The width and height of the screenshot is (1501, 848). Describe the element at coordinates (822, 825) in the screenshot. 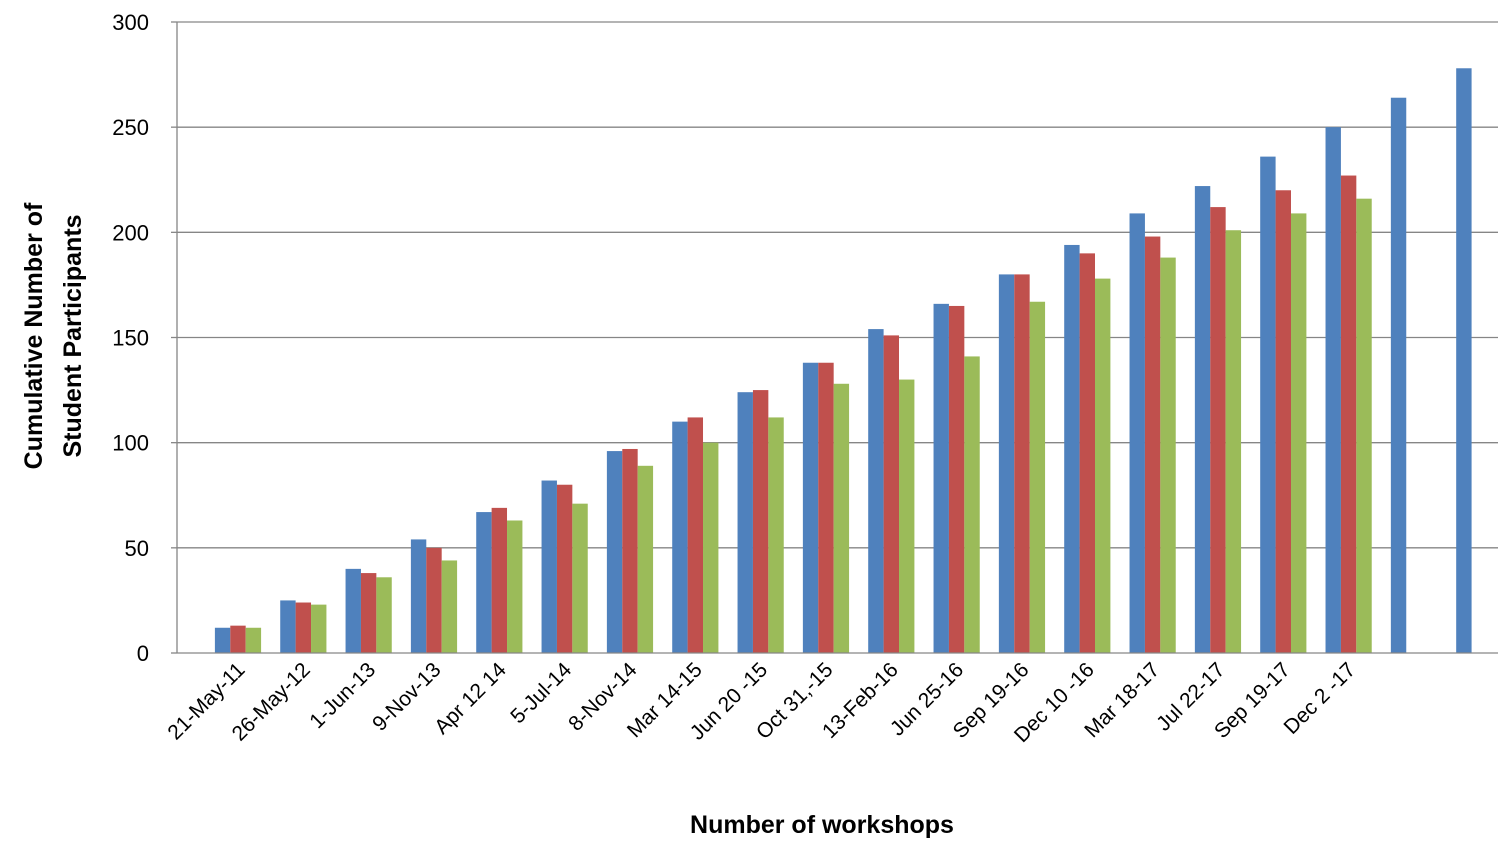

I see `x-axis-title: Number of workshops` at that location.